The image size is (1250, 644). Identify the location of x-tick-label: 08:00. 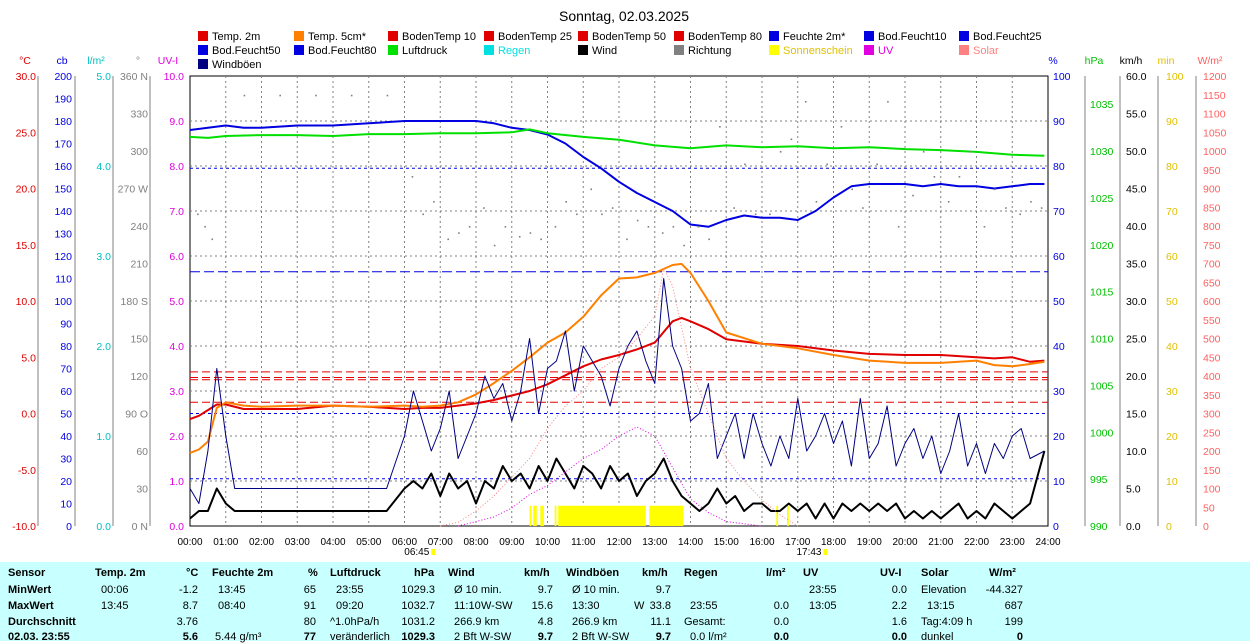
(475, 542).